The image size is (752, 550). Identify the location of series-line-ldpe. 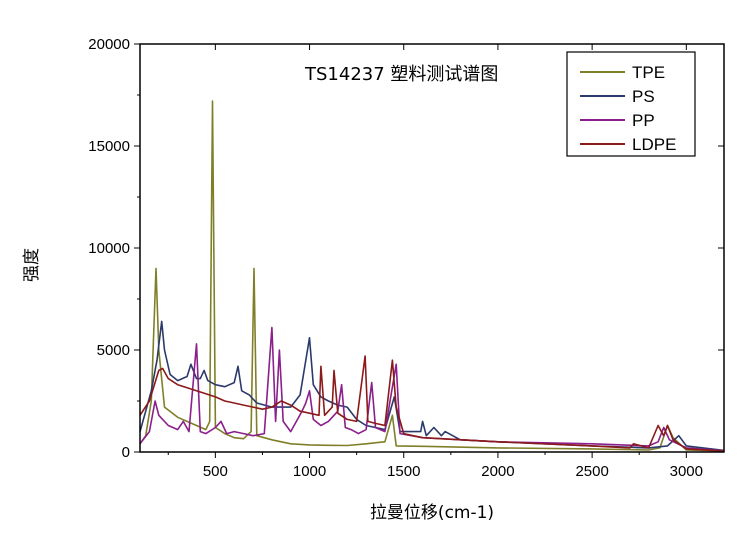
(432, 403).